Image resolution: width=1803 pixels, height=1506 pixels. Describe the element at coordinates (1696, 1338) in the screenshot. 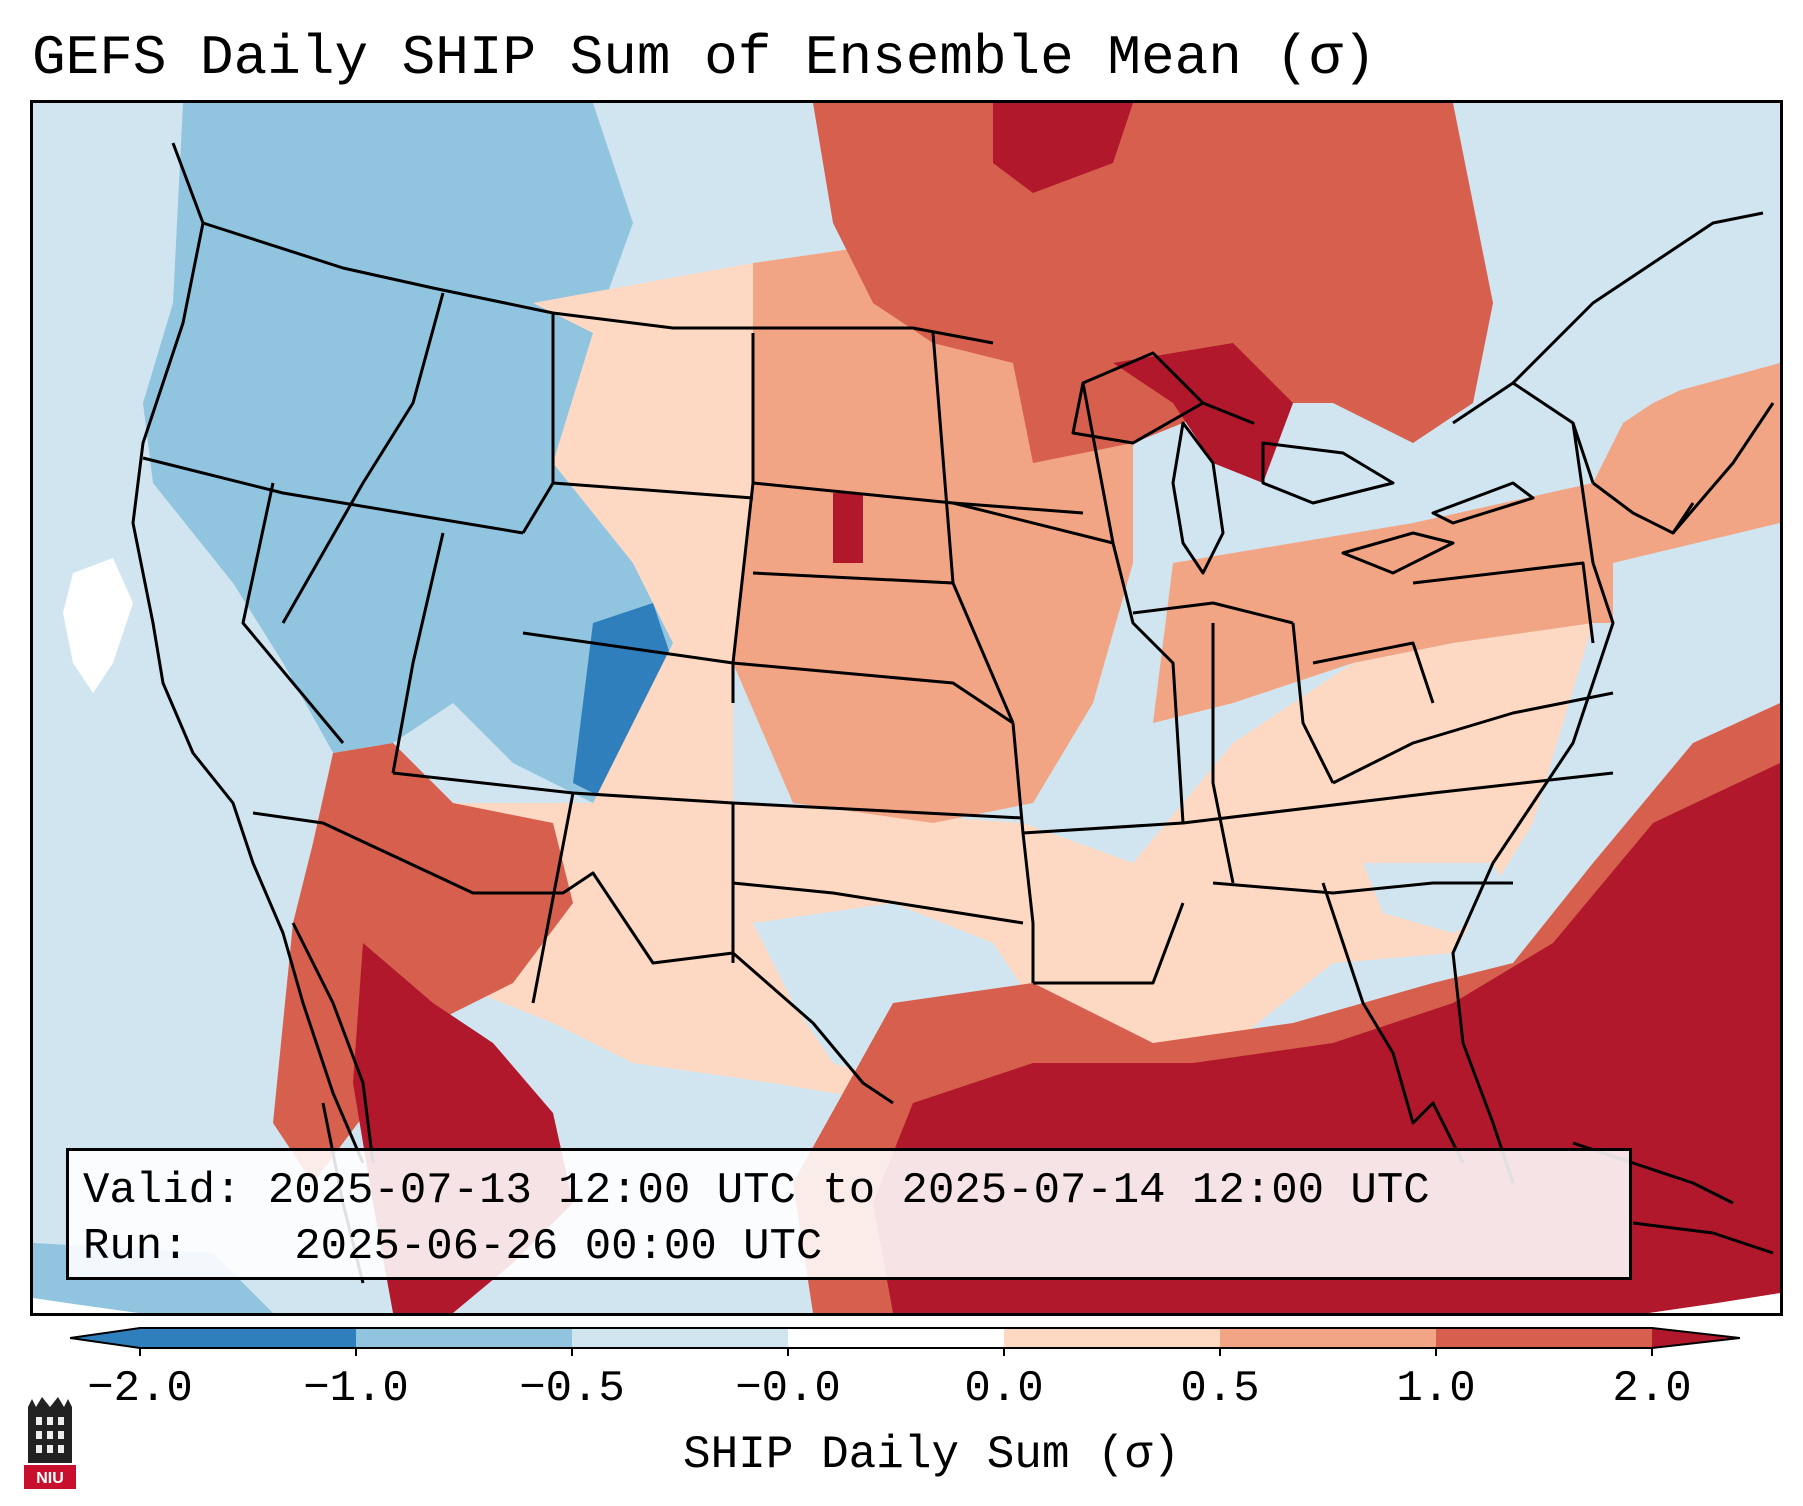

I see `colorbar-extend-high` at that location.